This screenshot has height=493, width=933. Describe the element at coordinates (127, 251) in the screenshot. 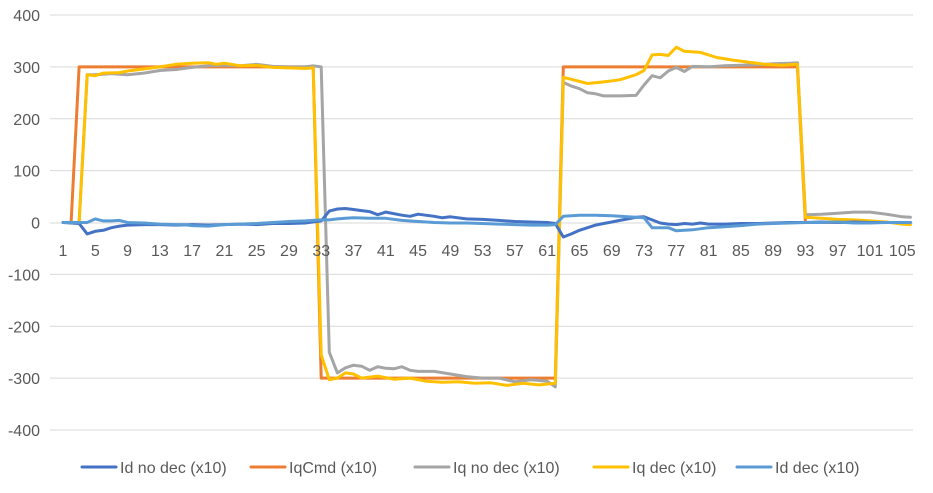

I see `x-tick-label: 9` at that location.